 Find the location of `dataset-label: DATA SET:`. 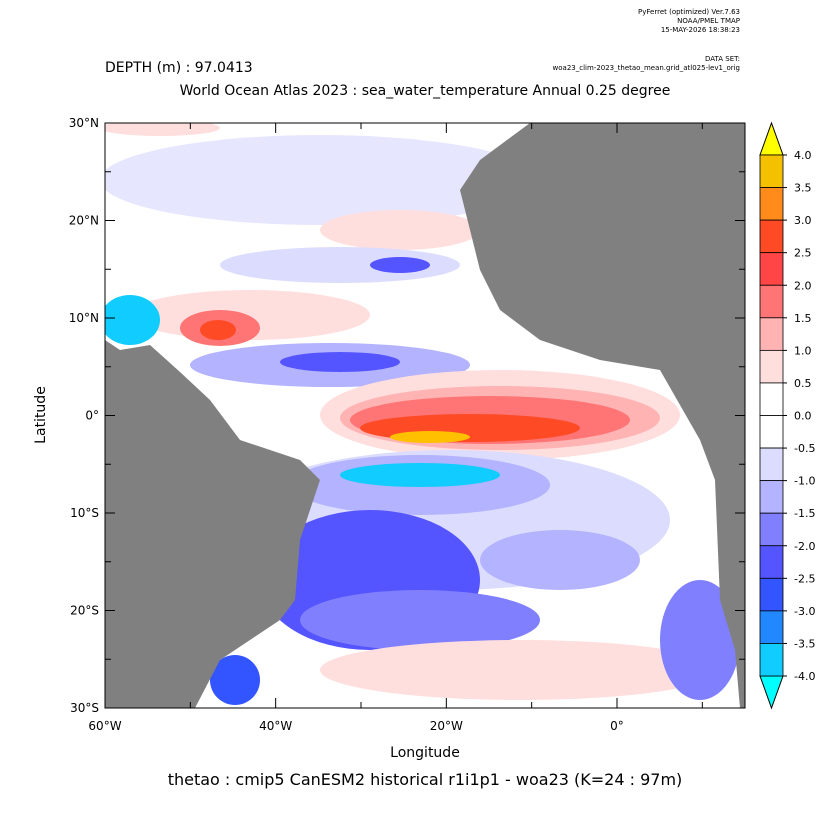

dataset-label: DATA SET: is located at coordinates (722, 59).